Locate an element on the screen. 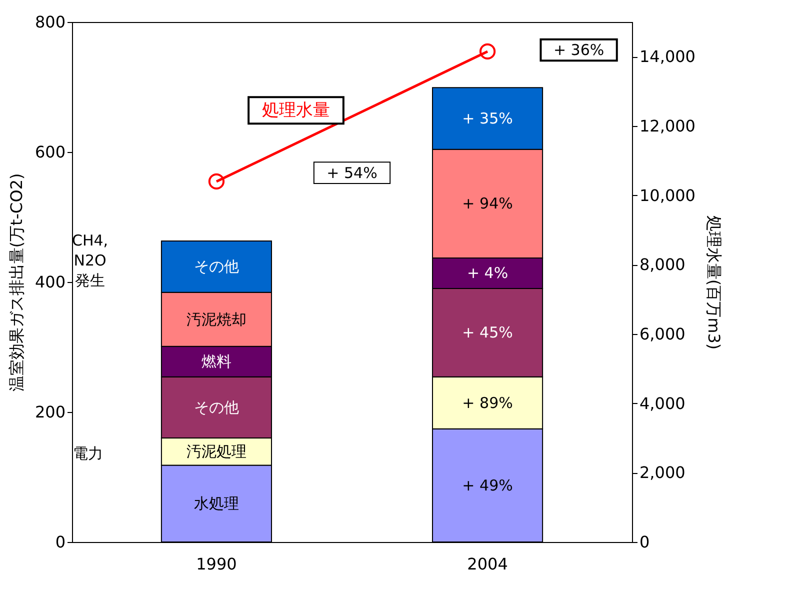 The width and height of the screenshot is (807, 595). y-tick-label: 0 is located at coordinates (60, 542).